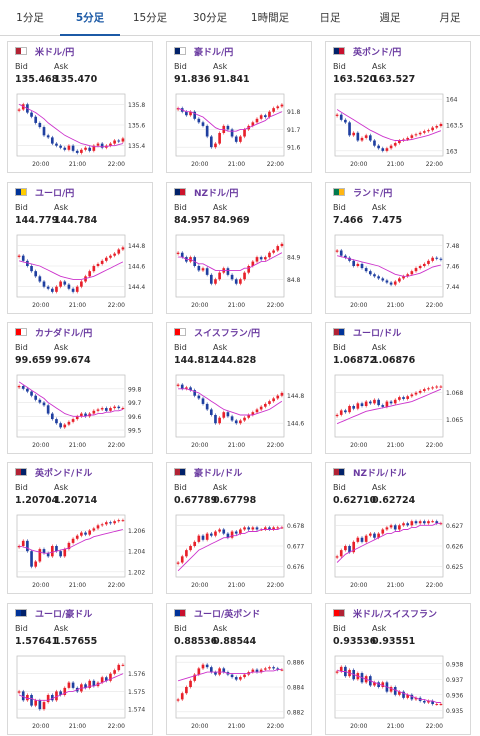  Describe the element at coordinates (399, 552) in the screenshot. I see `price-chart: 0.627 0.626 0.625 20:00 21:00 22:00` at that location.